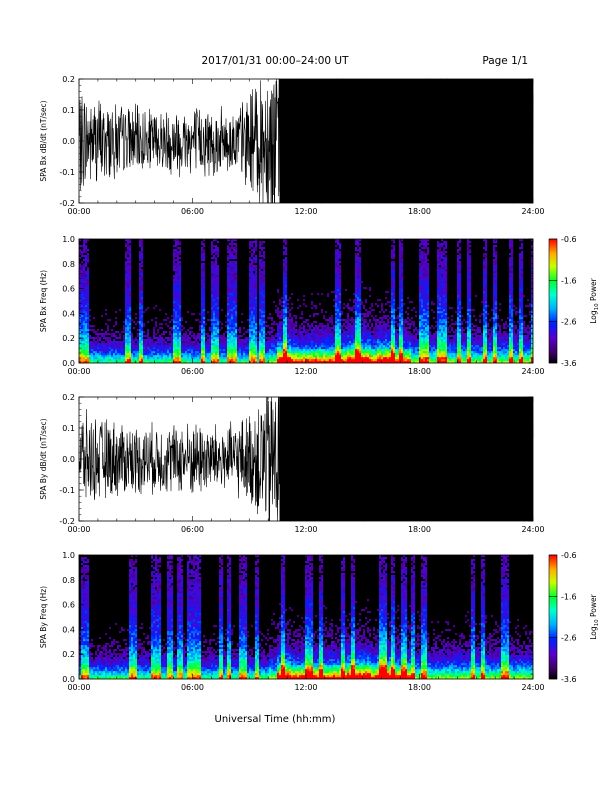 The image size is (612, 792). What do you see at coordinates (406, 141) in the screenshot?
I see `waveform-saturated-region` at bounding box center [406, 141].